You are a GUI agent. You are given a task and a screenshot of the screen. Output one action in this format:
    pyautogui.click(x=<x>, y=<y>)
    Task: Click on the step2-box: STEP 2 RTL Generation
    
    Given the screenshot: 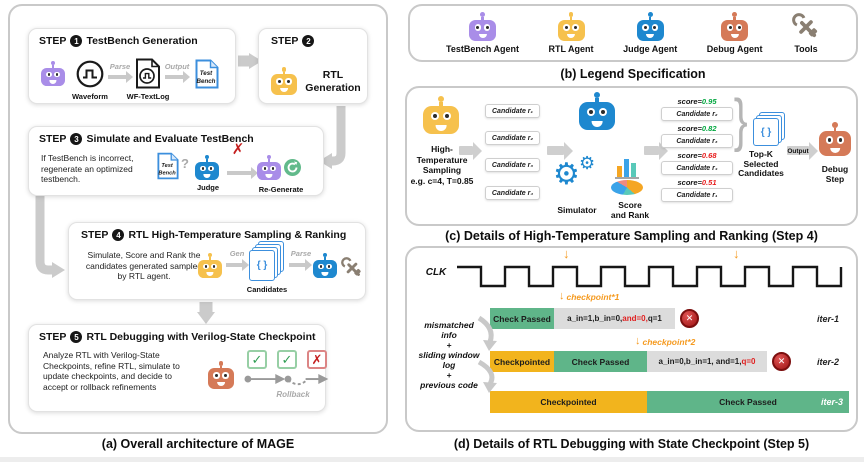 What is the action you would take?
    pyautogui.click(x=313, y=66)
    